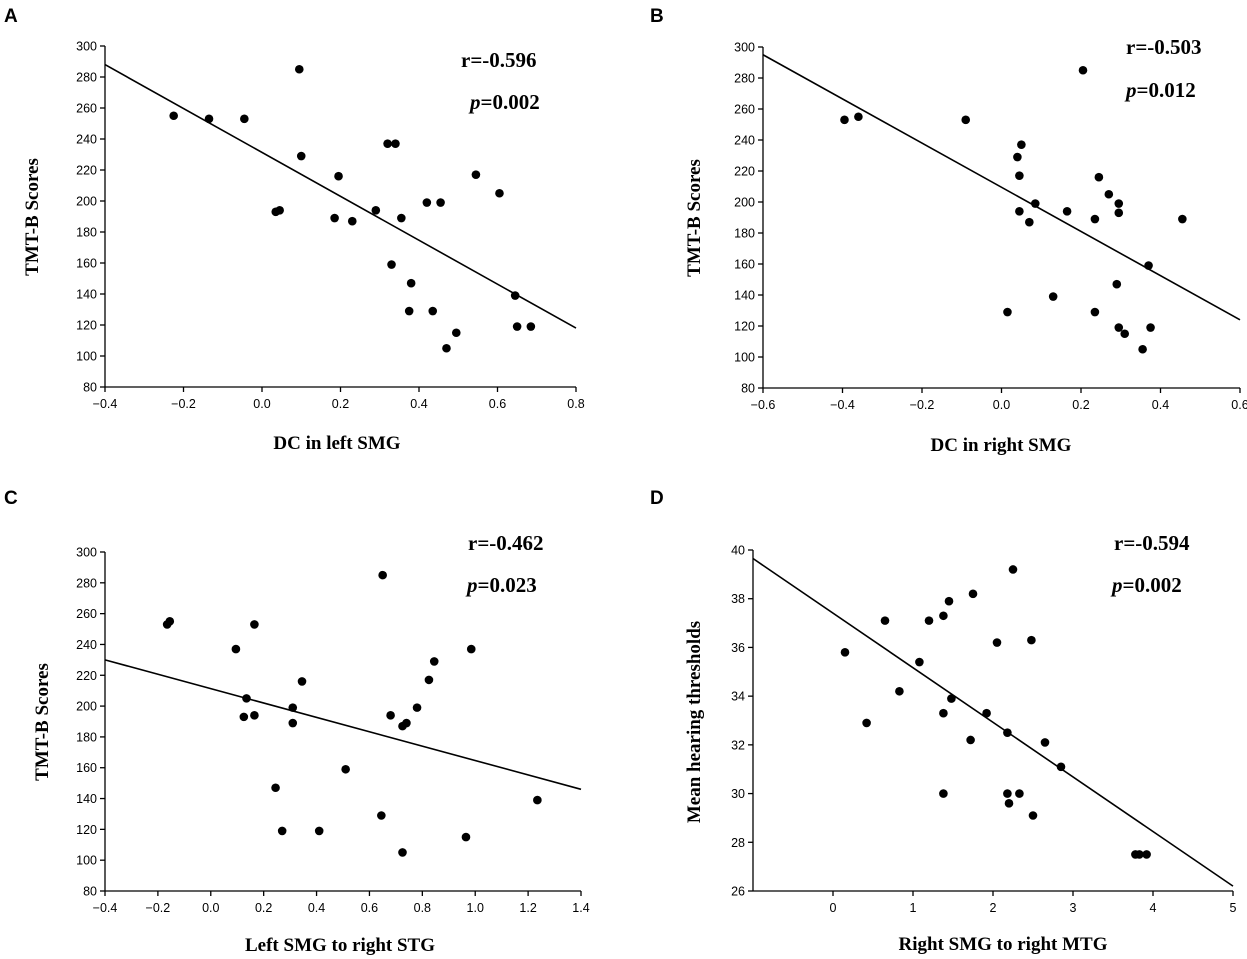  I want to click on panel-letter: B, so click(657, 16).